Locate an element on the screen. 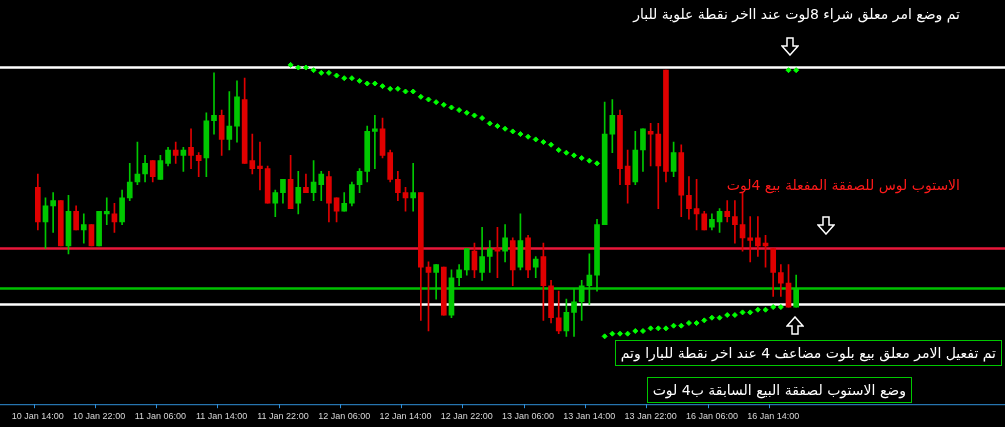  text: تم تفعيل الامر معلق بيع بلوت مضاعف 4 عند اخر نقطة للبارا وتم is located at coordinates (808, 353).